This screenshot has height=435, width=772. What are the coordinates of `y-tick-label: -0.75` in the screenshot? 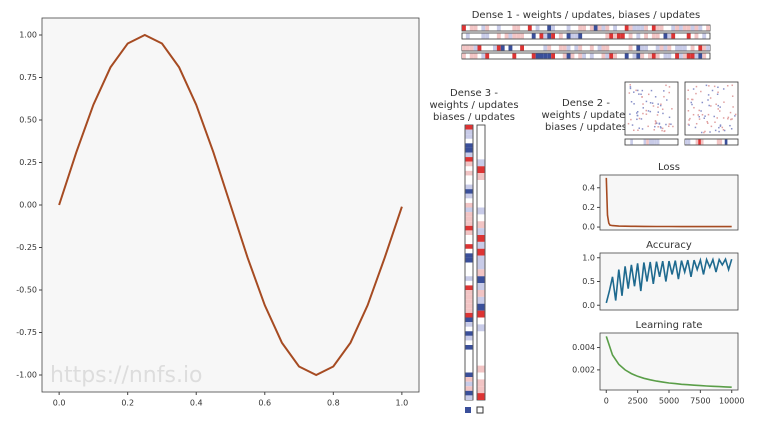 It's located at (26, 332).